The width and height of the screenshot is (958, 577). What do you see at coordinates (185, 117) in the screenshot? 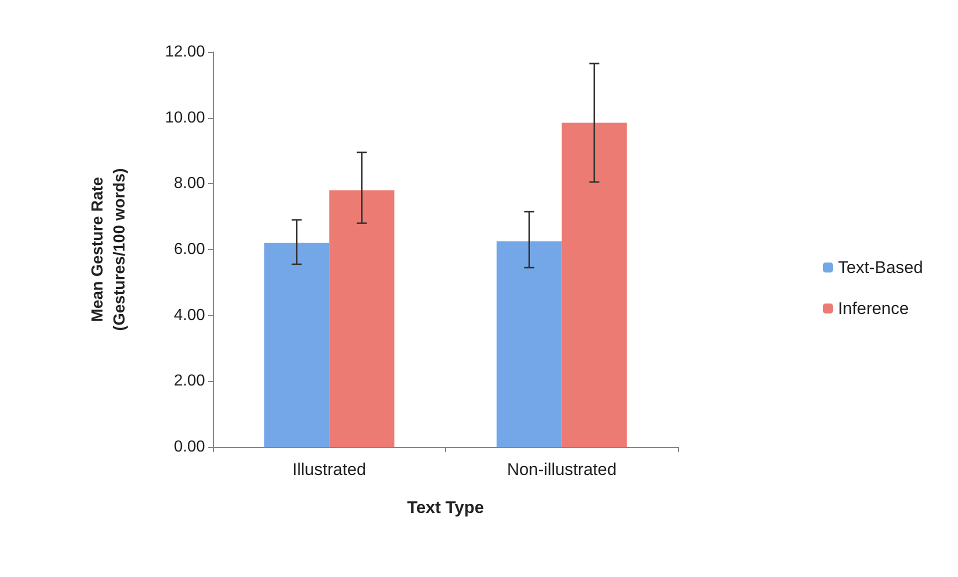
I see `y-tick-label: 10.00` at bounding box center [185, 117].